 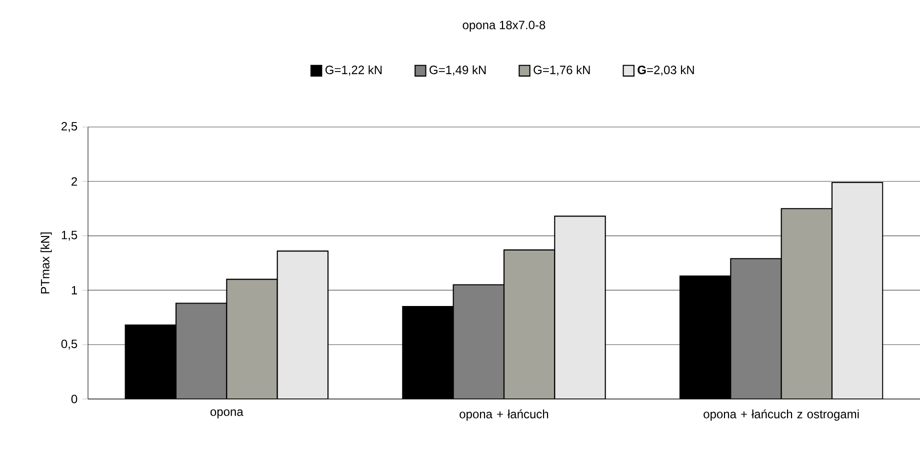 I want to click on legend-label: G=1,76 kN, so click(x=562, y=70).